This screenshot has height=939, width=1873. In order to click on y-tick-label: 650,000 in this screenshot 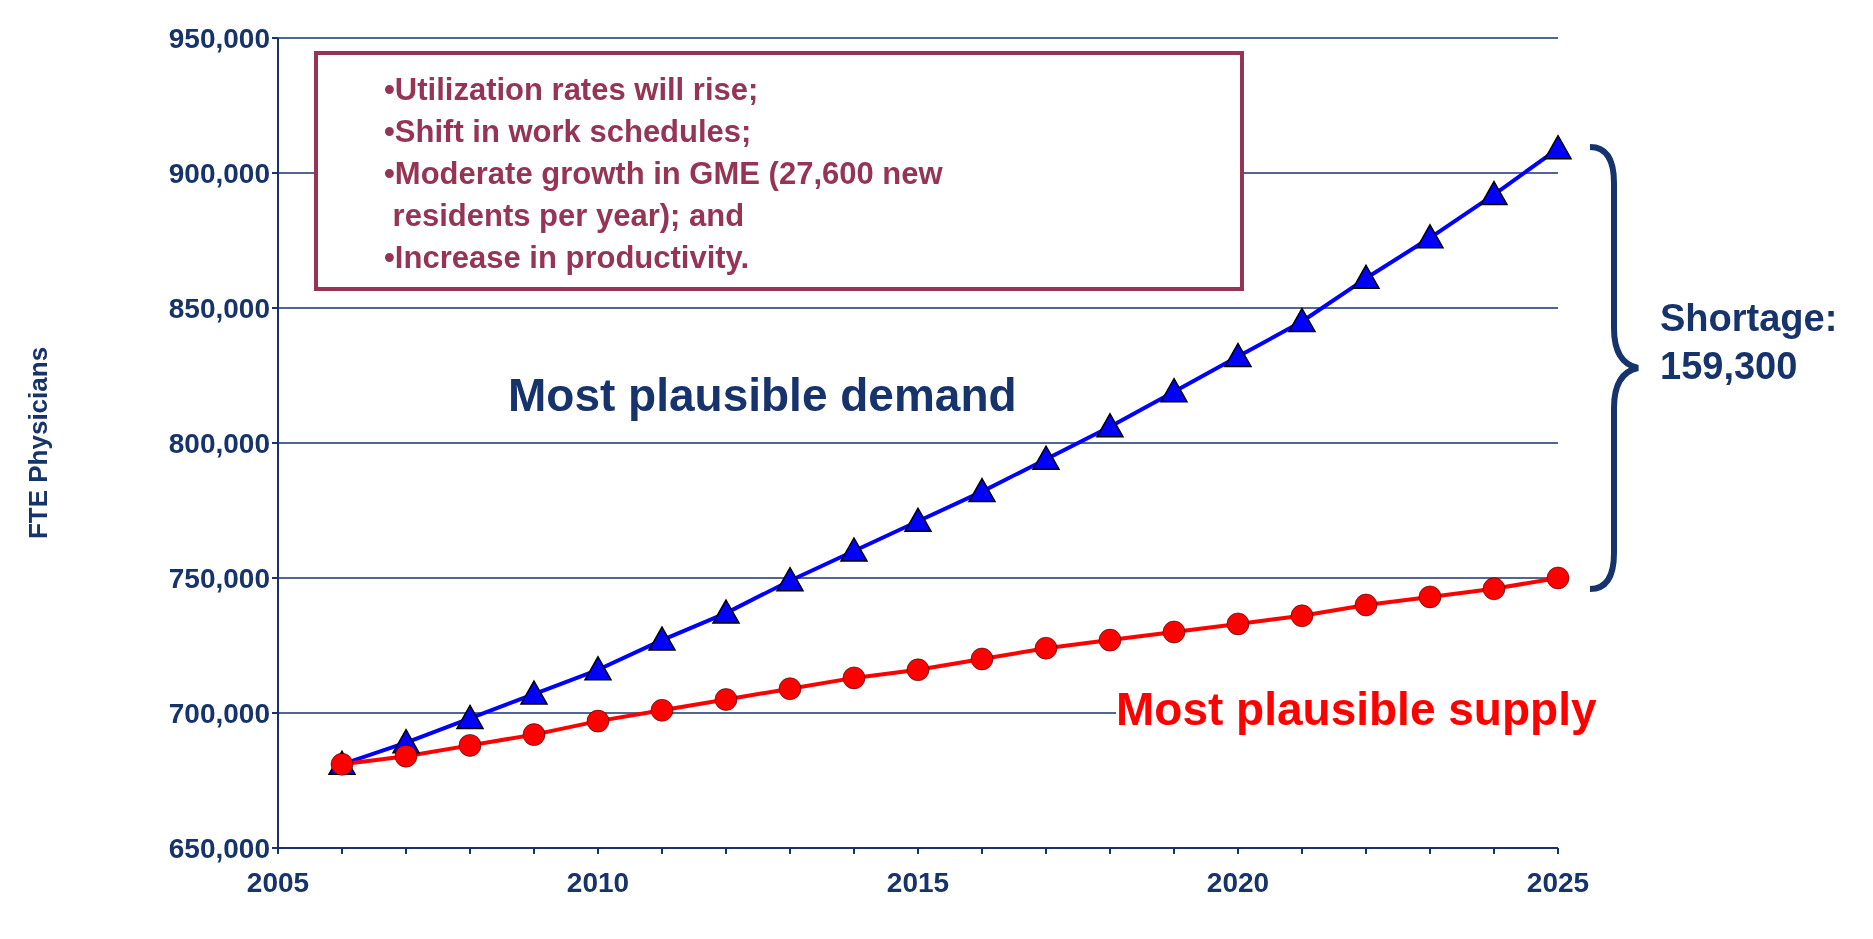, I will do `click(219, 848)`.